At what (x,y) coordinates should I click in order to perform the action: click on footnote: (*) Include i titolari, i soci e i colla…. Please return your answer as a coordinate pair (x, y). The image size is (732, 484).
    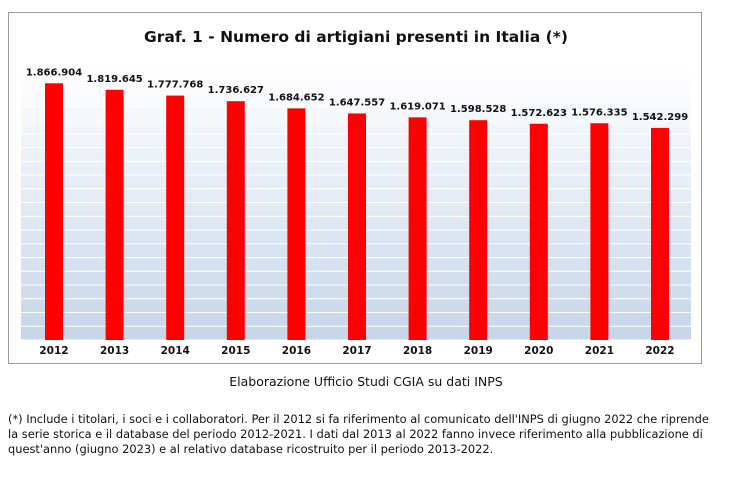
    Looking at the image, I should click on (358, 434).